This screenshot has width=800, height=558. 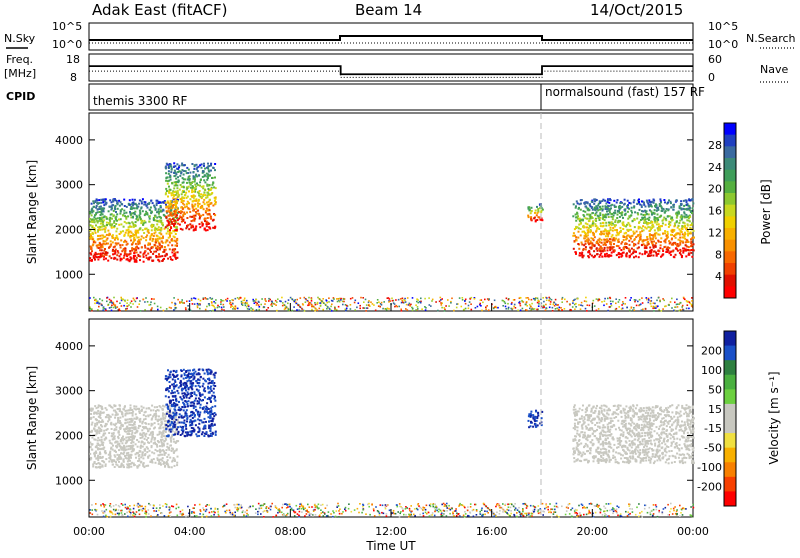 I want to click on colorbar-swatch, so click(x=730, y=187).